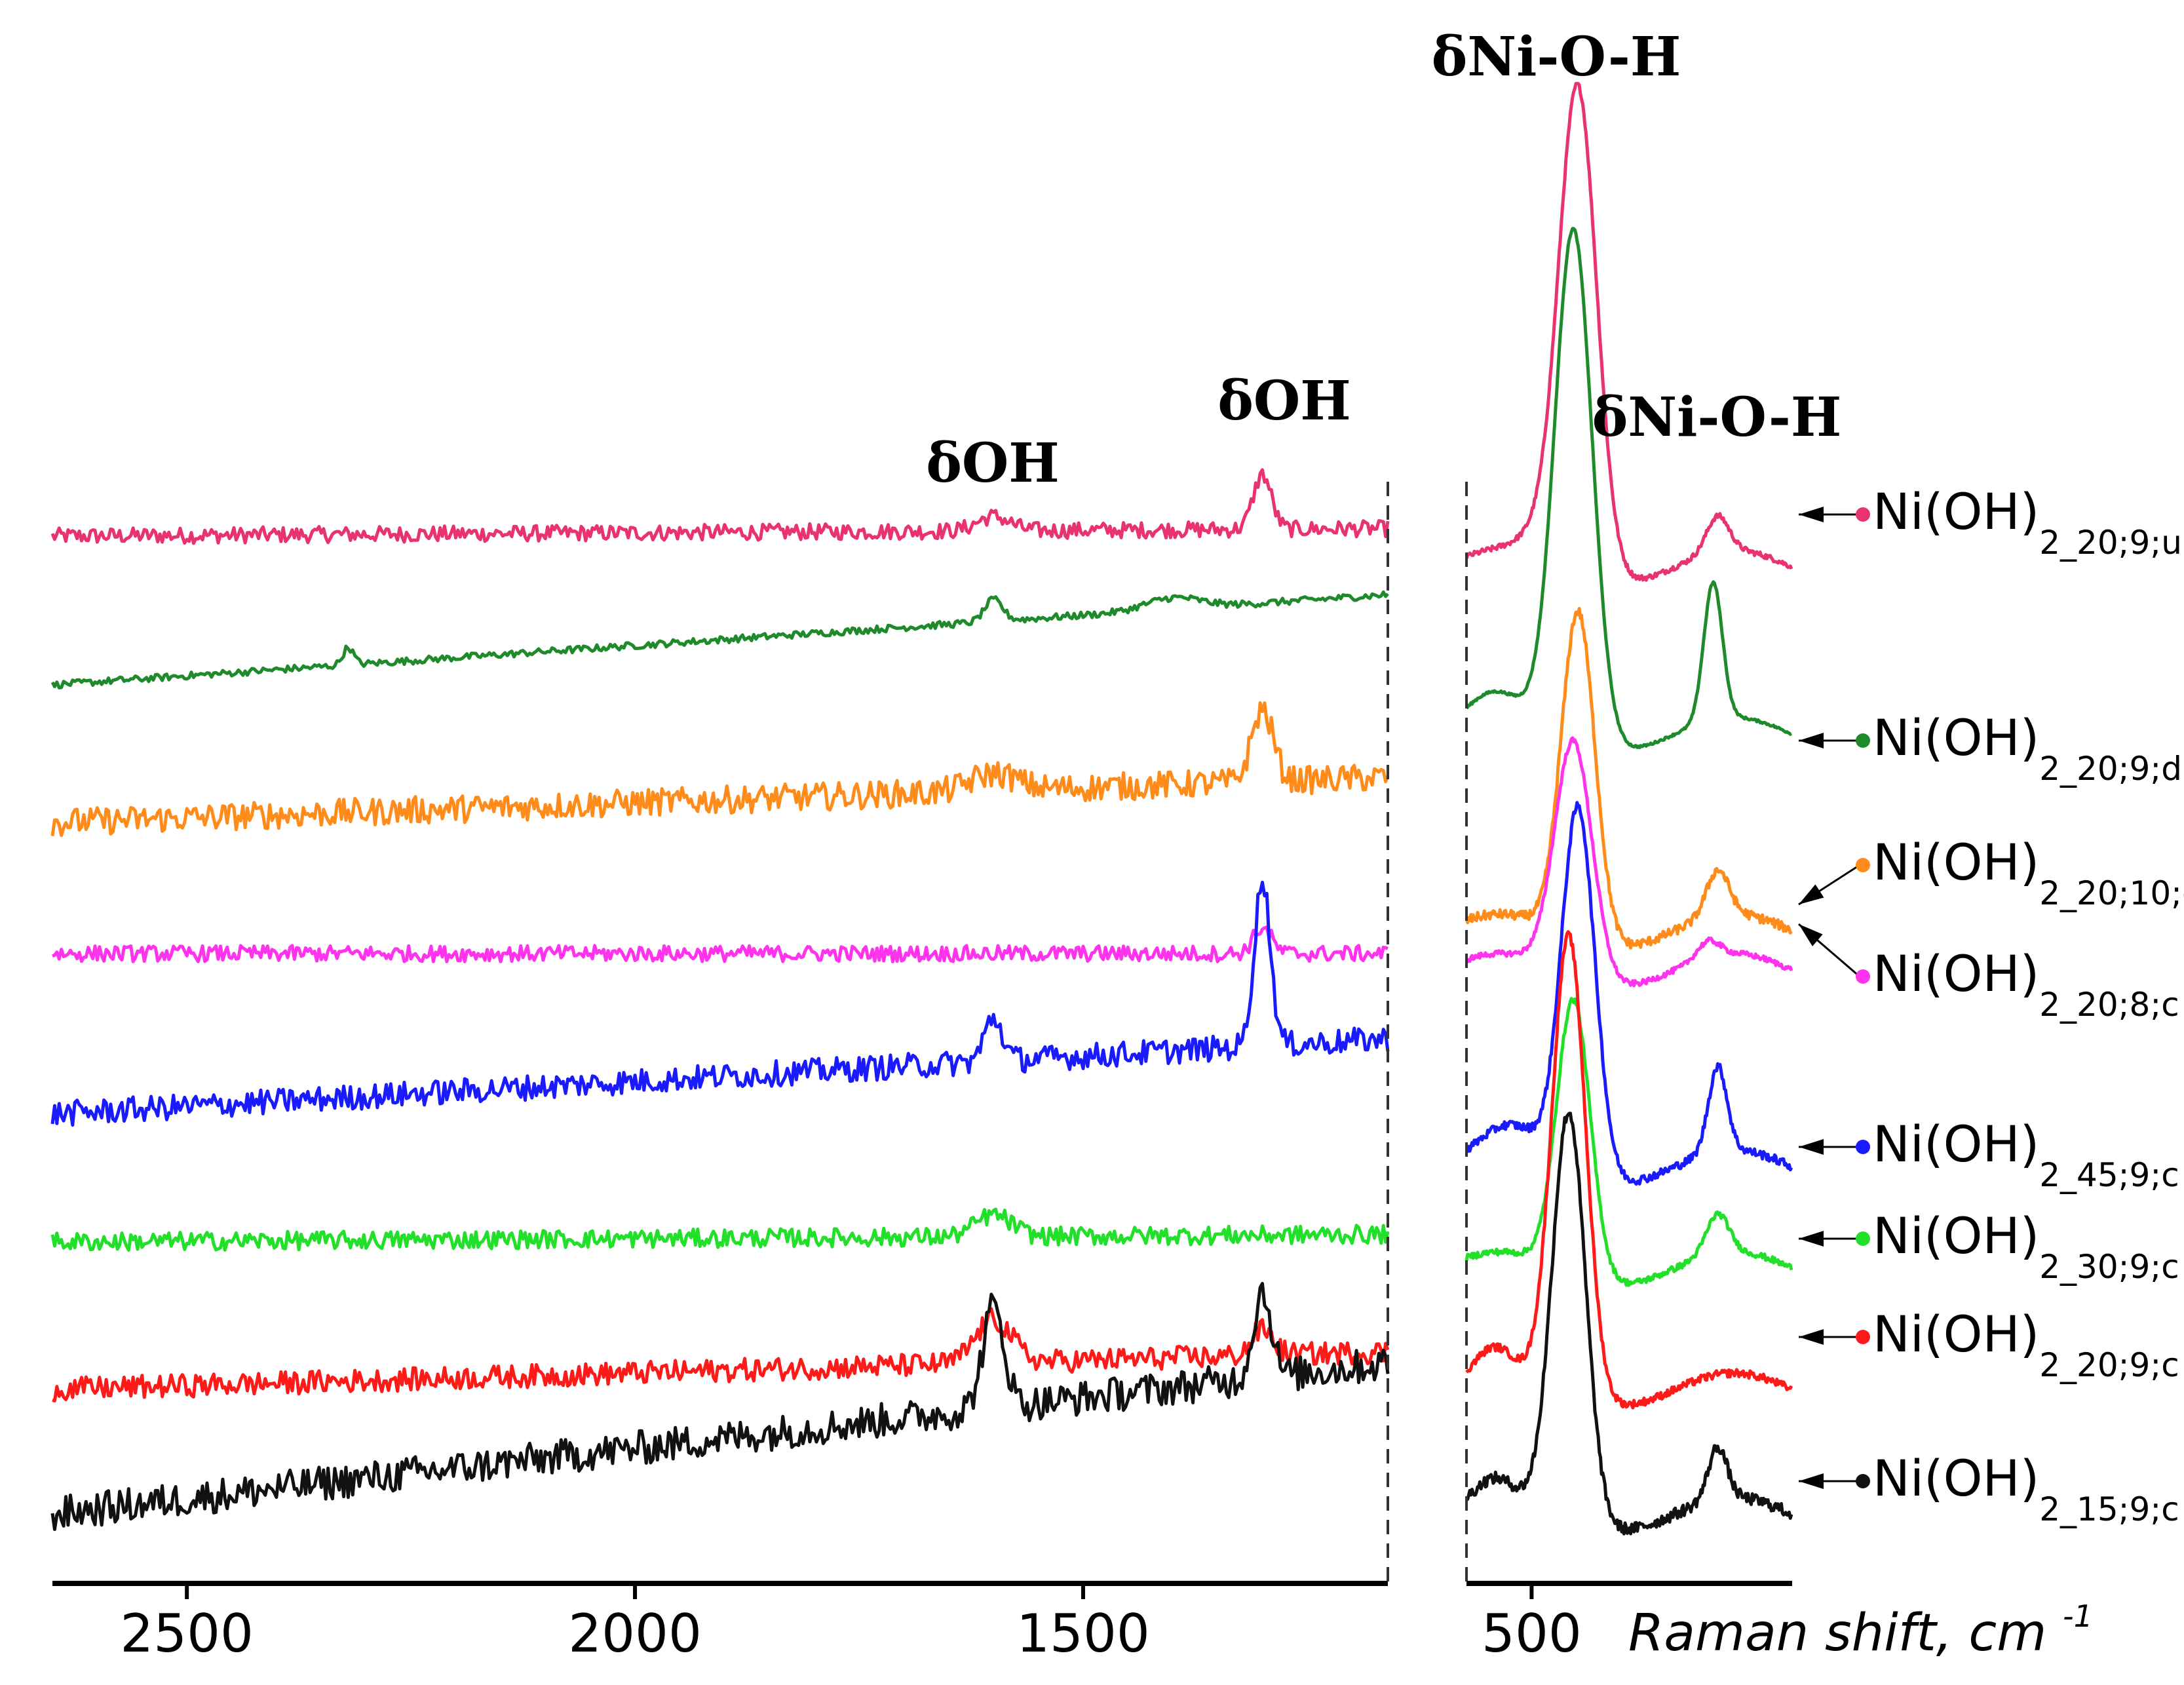 This screenshot has height=1685, width=2184. Describe the element at coordinates (2109, 1175) in the screenshot. I see `legend-label-sub: 2_45;9;c` at that location.